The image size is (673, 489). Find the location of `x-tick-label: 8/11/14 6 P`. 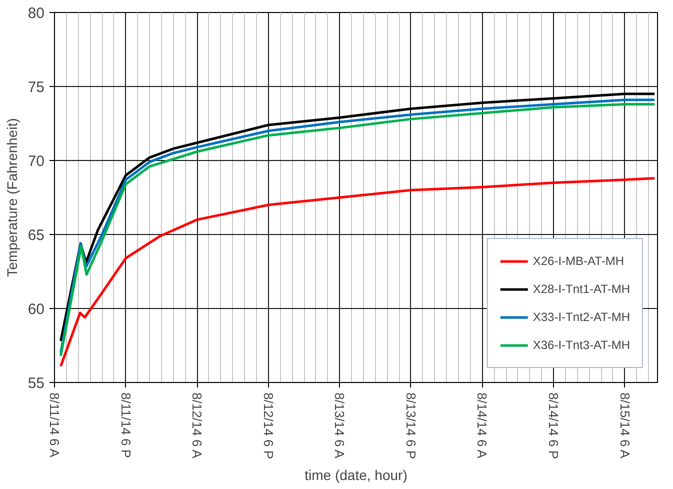

x-tick-label: 8/11/14 6 P is located at coordinates (126, 425).